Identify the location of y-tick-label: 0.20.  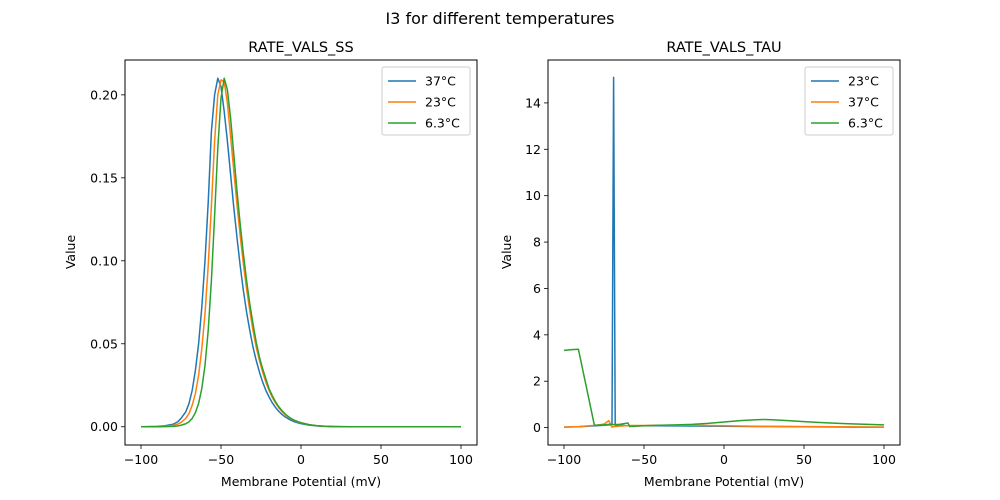
(104, 94).